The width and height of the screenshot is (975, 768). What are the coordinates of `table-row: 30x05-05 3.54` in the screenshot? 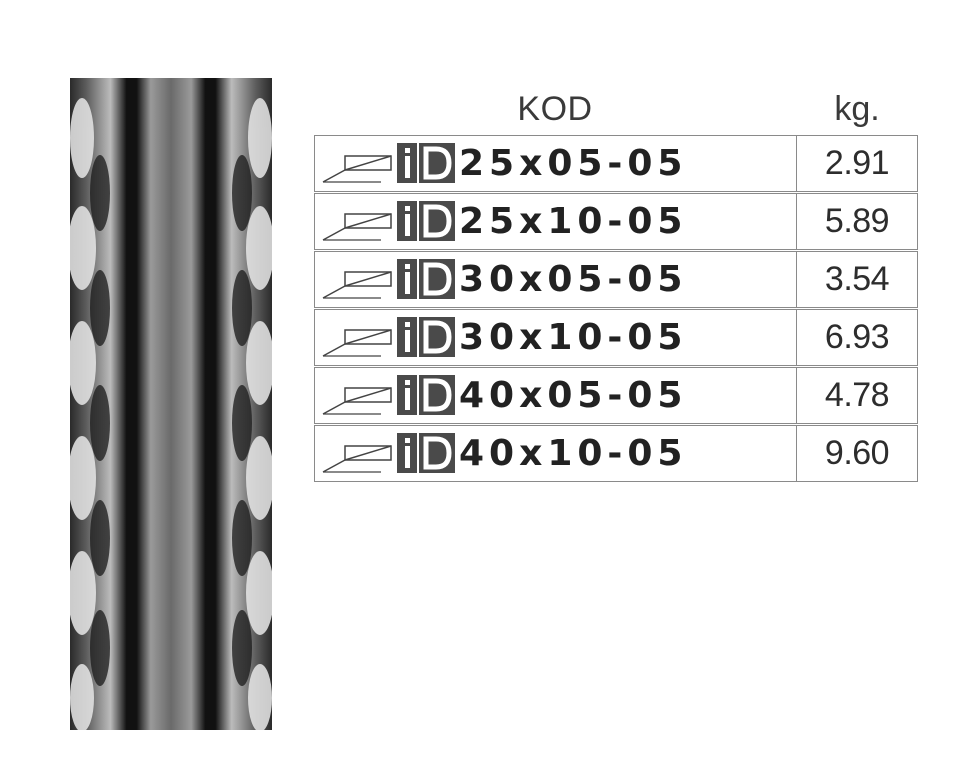 It's located at (616, 279).